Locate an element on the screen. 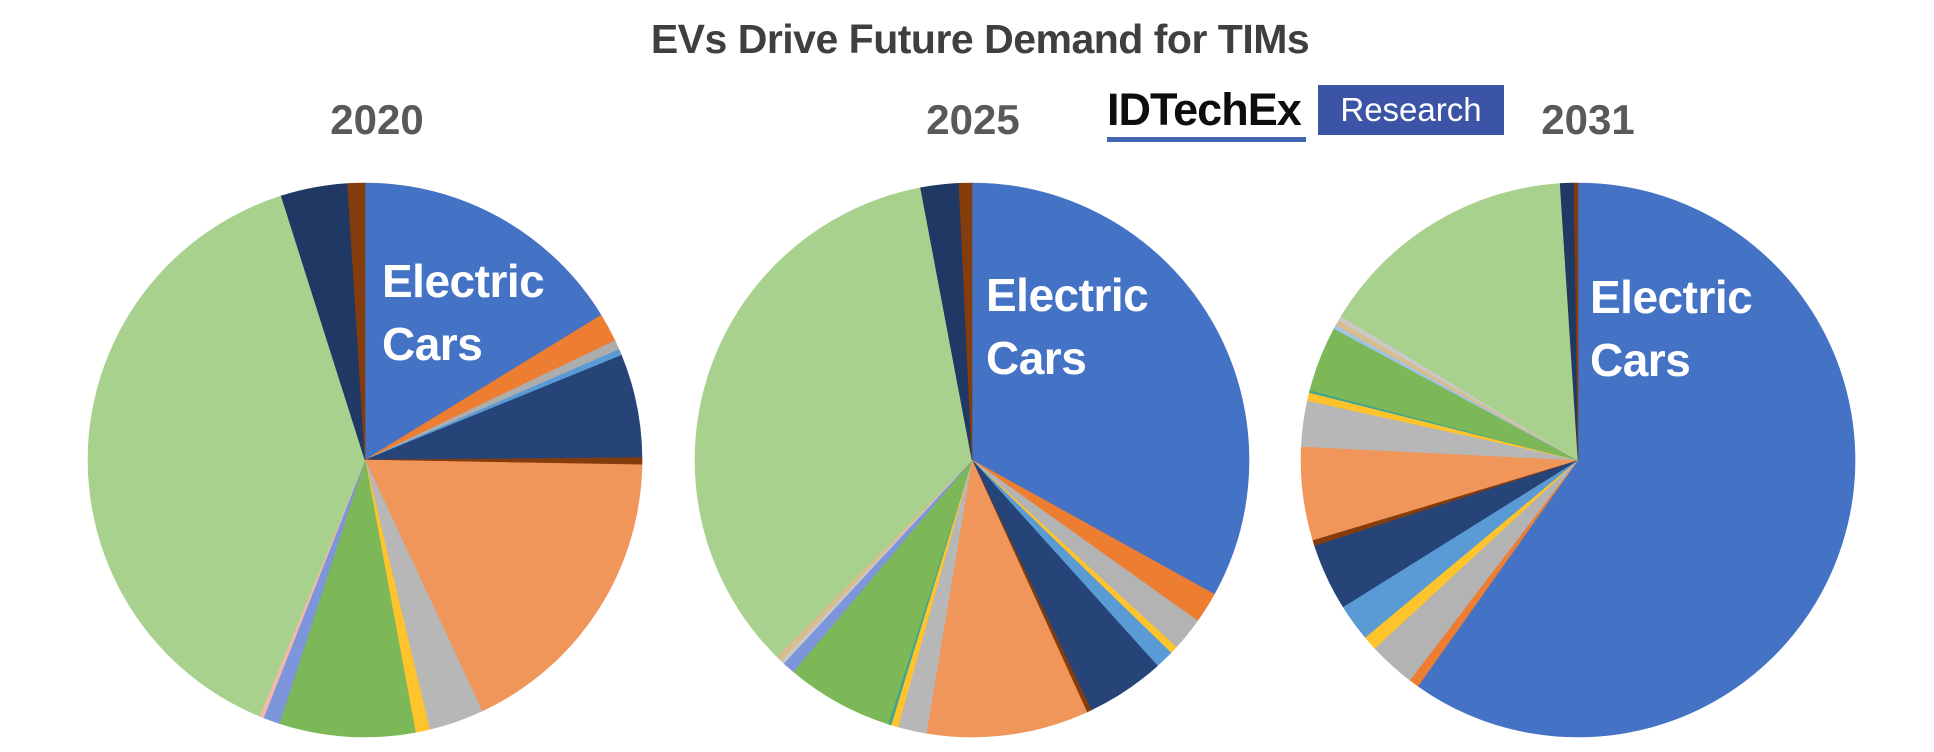 This screenshot has height=752, width=1934. idtechex-logo-underline is located at coordinates (1206, 139).